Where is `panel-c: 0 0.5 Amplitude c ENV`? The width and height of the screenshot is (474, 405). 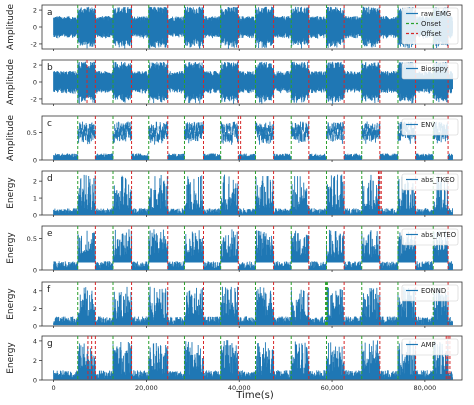 panel-c: 0 0.5 Amplitude c ENV is located at coordinates (234, 139).